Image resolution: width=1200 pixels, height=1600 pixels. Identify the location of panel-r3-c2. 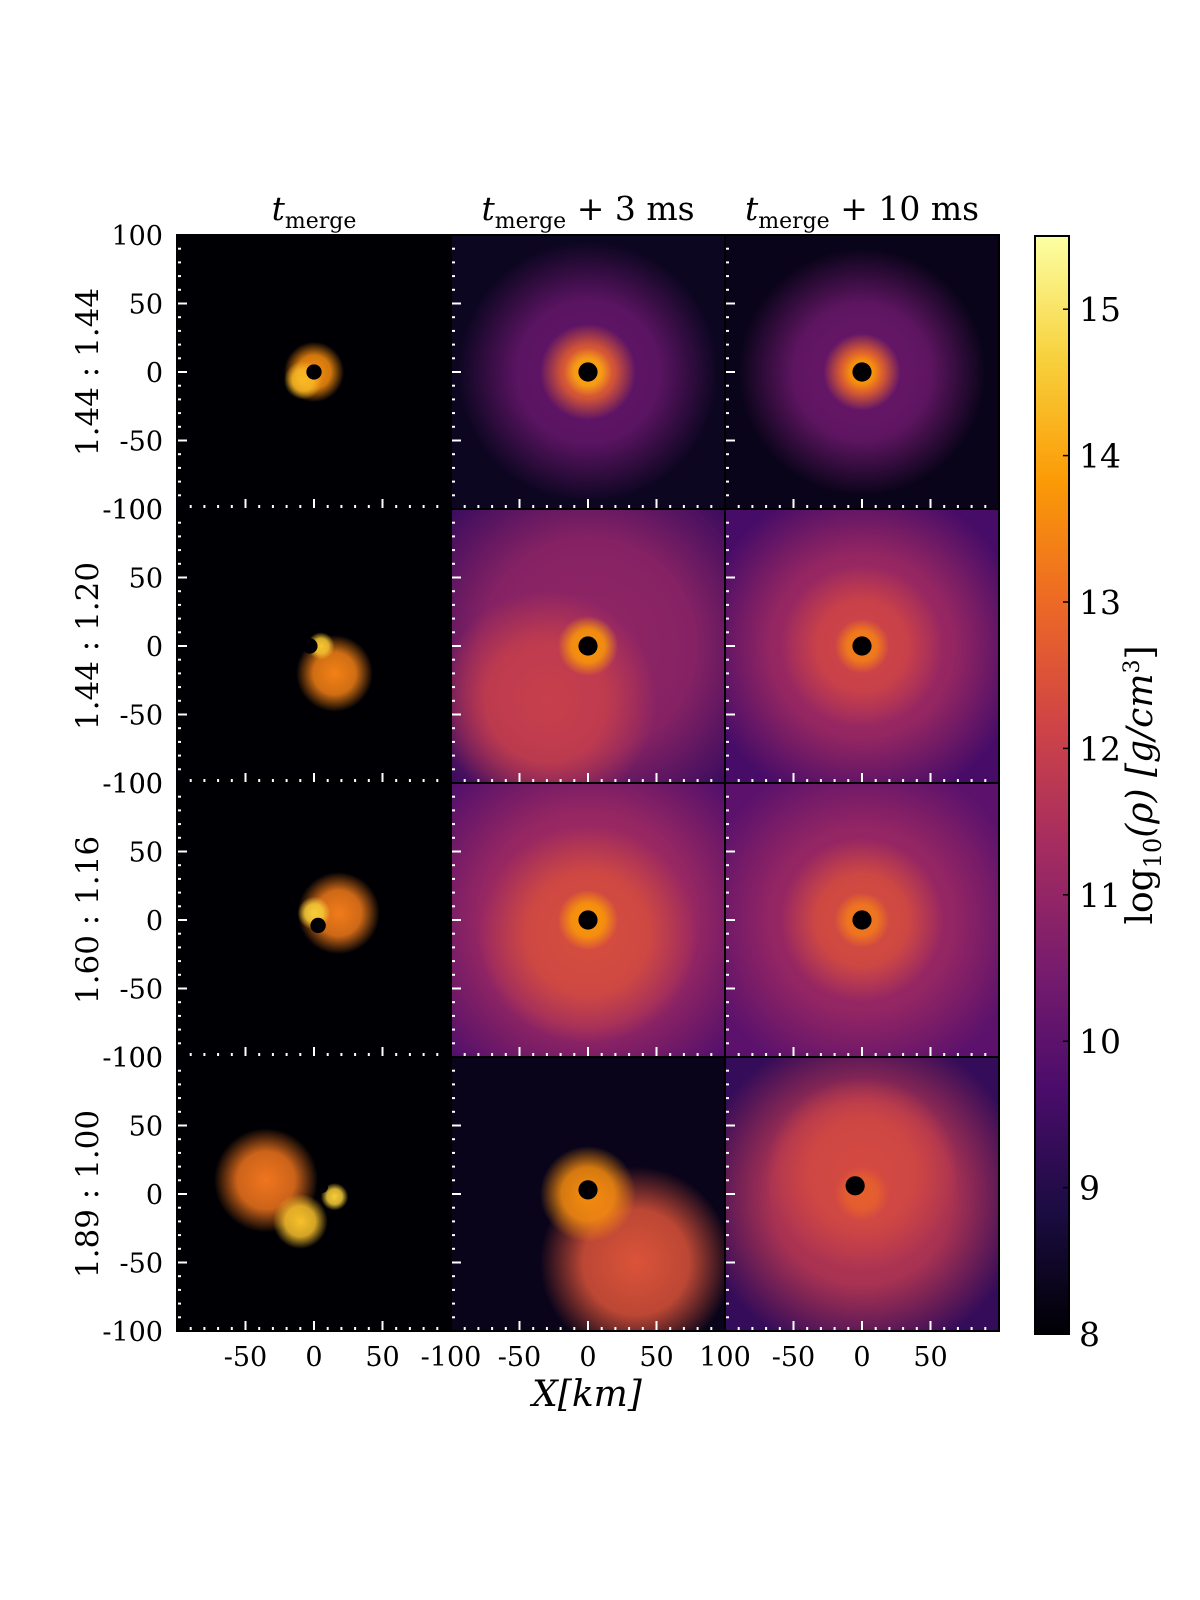
(588, 920).